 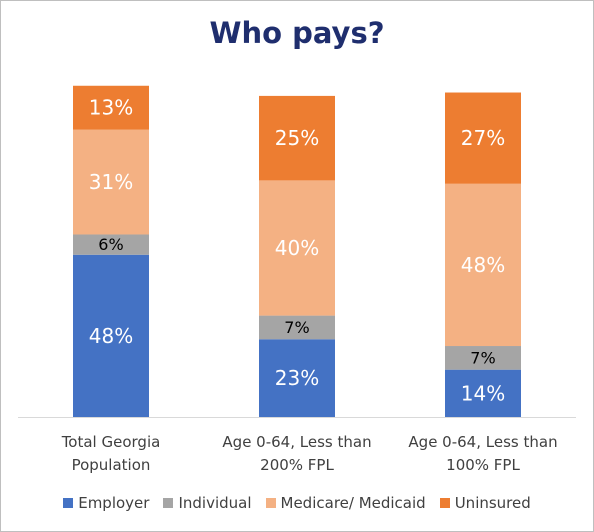 What do you see at coordinates (111, 465) in the screenshot?
I see `category-label: Population` at bounding box center [111, 465].